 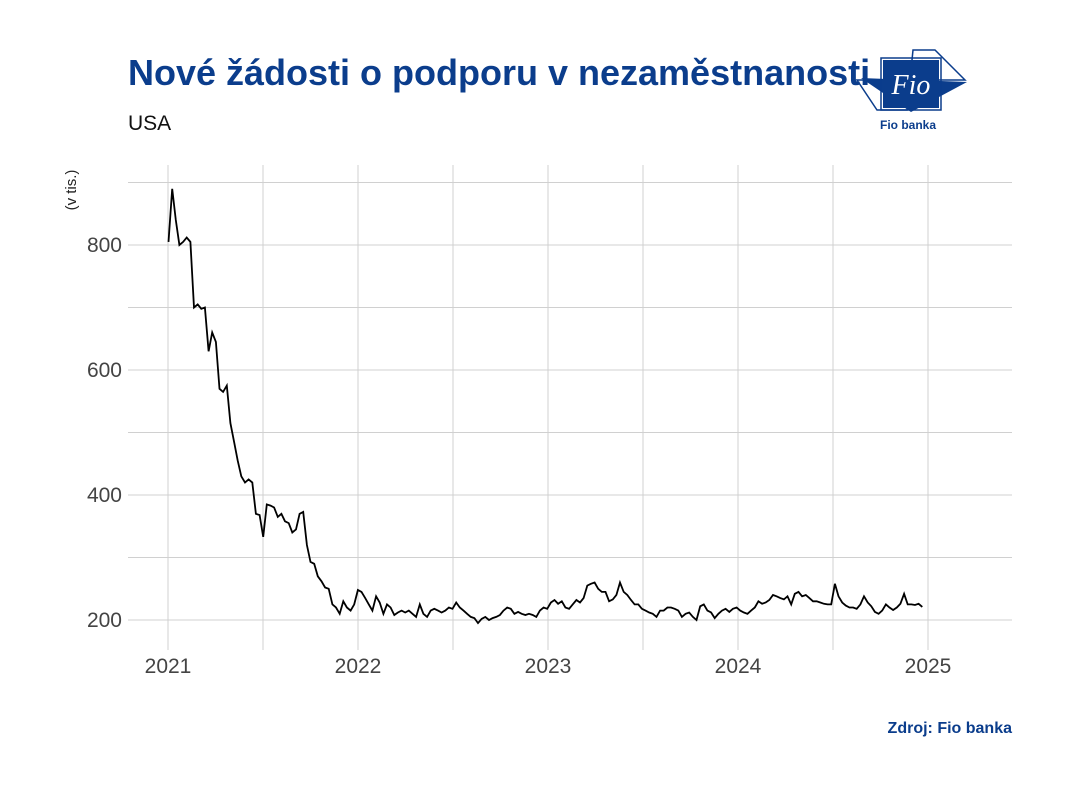 I want to click on x-tick-label: 2025, so click(x=928, y=666).